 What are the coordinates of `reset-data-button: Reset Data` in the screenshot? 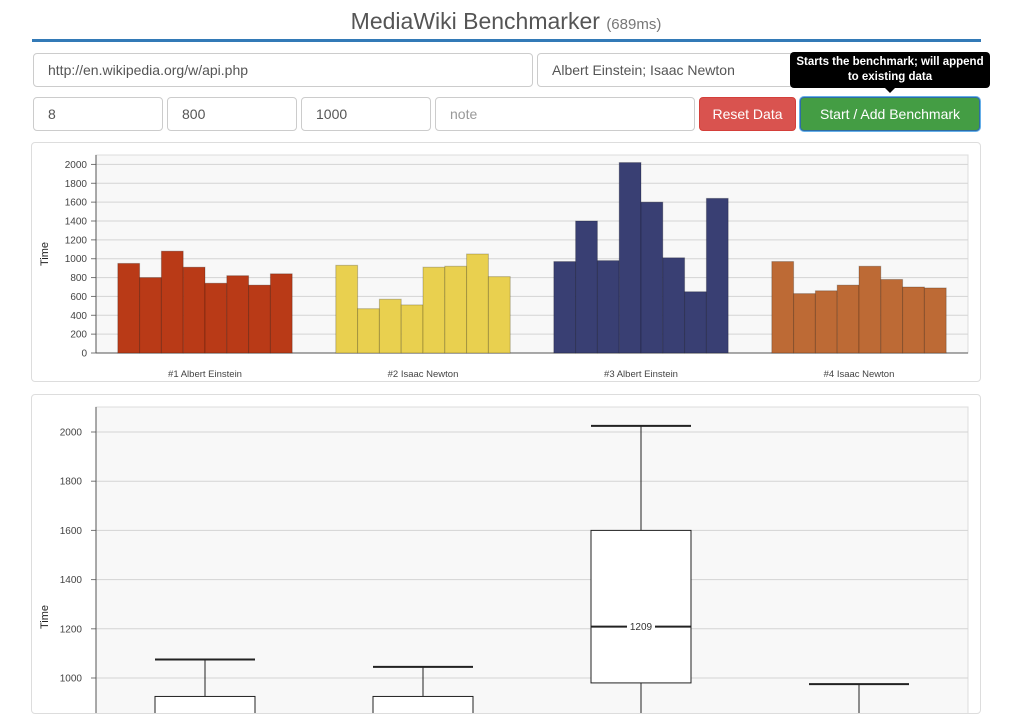 It's located at (747, 114).